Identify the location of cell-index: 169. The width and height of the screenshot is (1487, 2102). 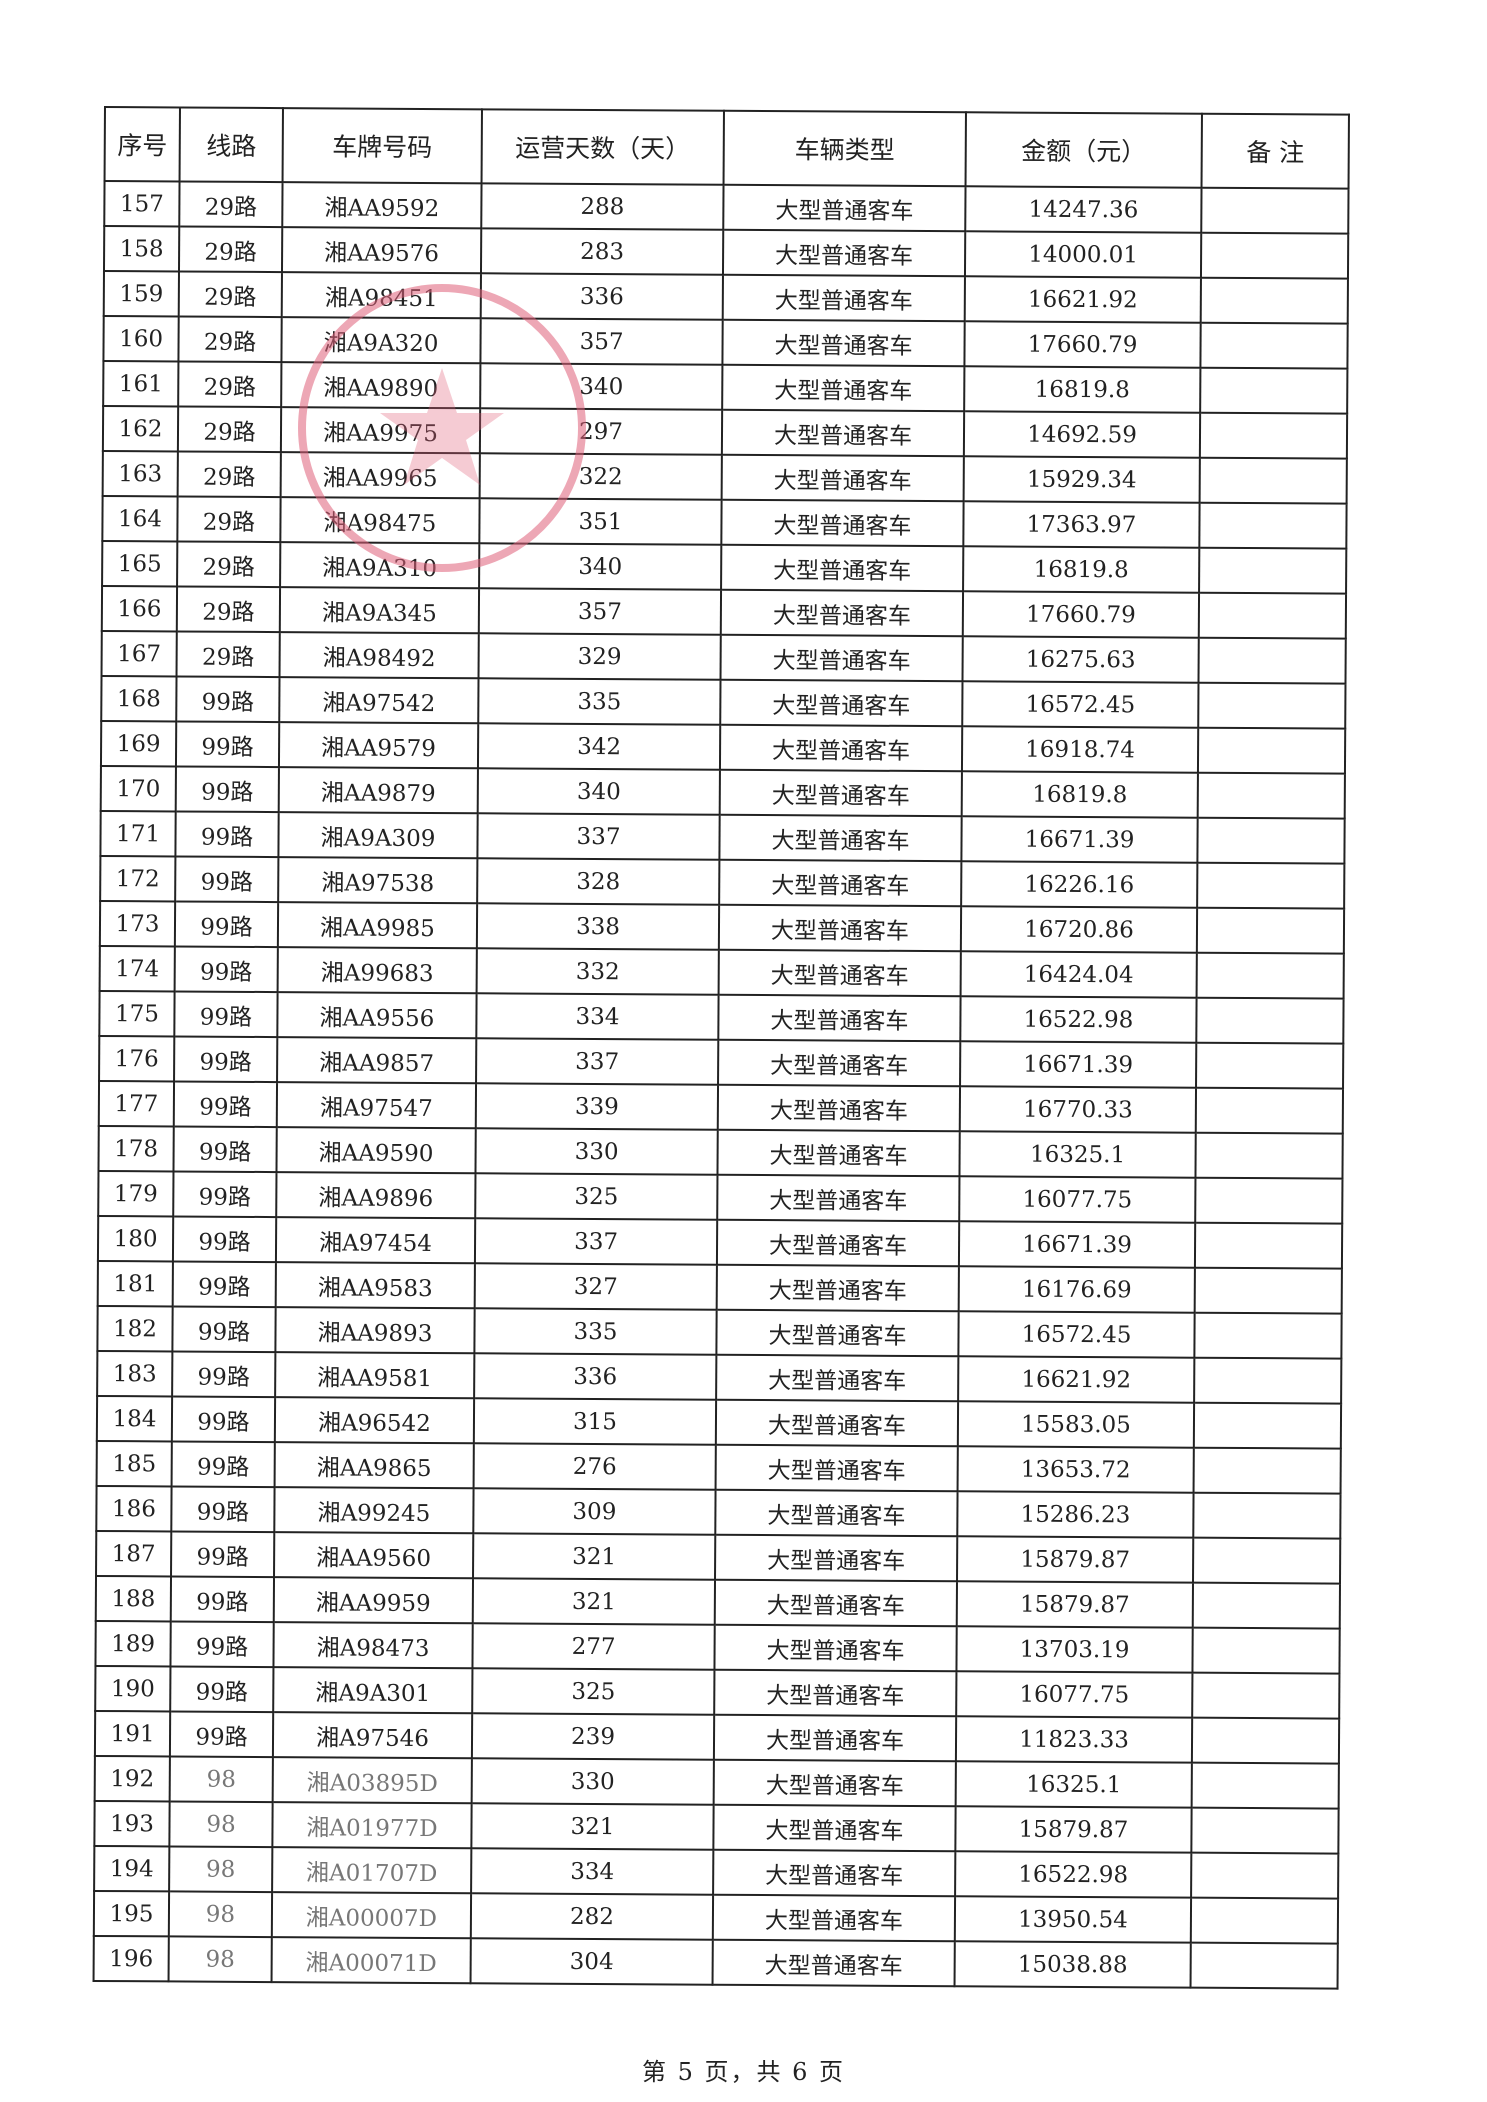
(138, 743).